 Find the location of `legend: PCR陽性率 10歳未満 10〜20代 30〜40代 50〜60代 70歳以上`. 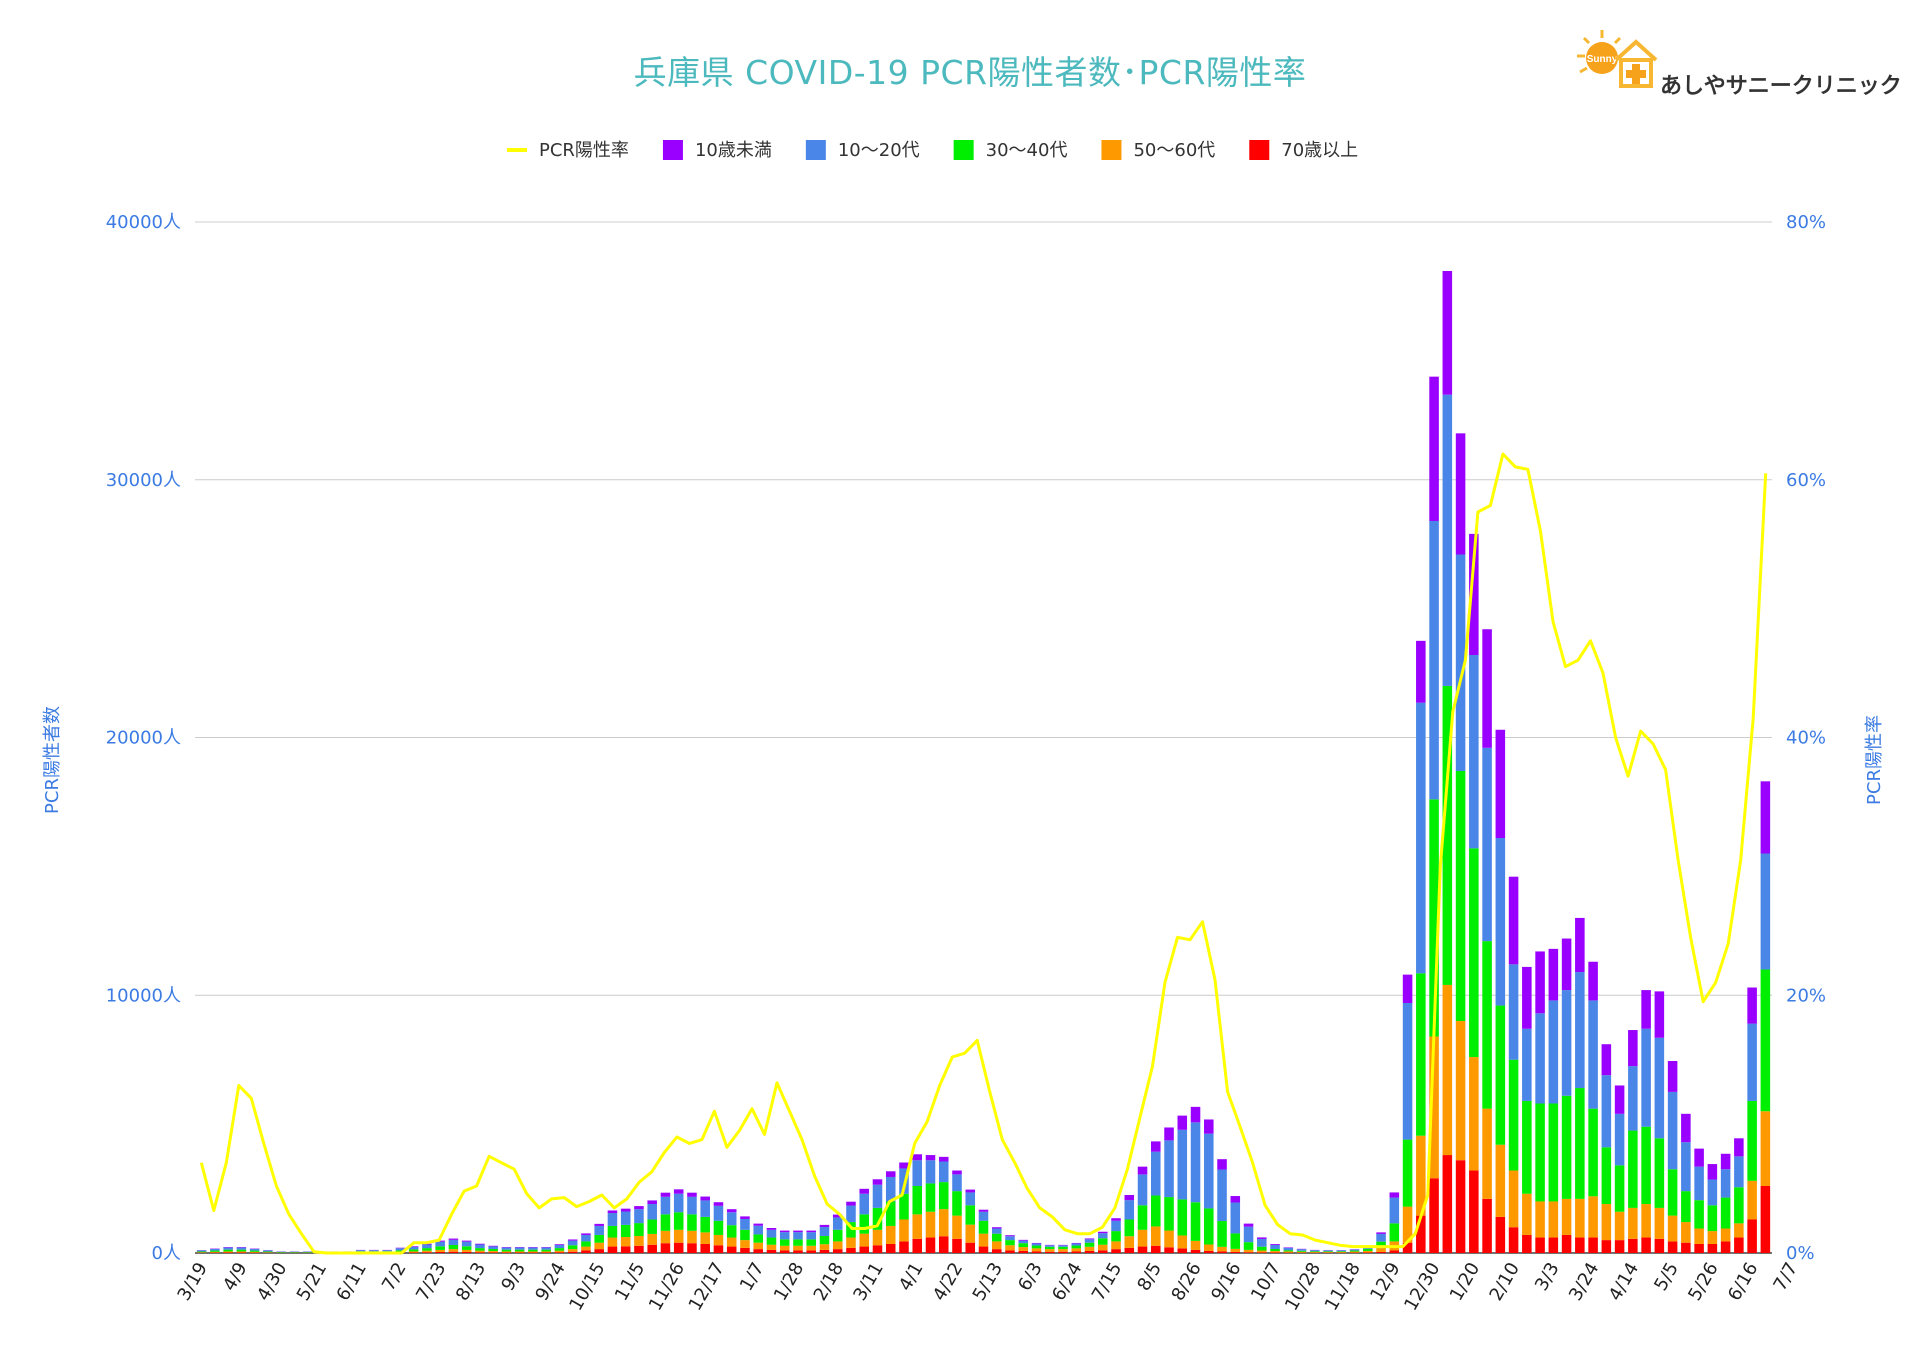

legend: PCR陽性率 10歳未満 10〜20代 30〜40代 50〜60代 70歳以上 is located at coordinates (932, 150).